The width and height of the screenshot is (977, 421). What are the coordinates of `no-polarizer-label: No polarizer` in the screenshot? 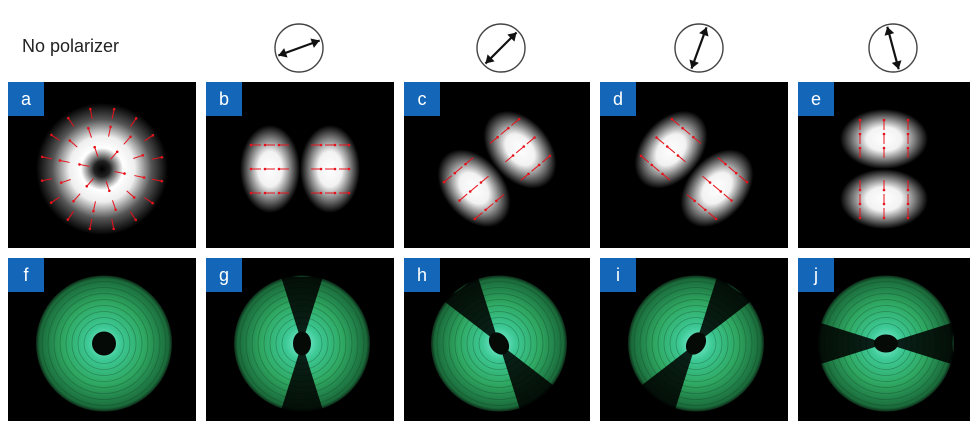 It's located at (71, 46).